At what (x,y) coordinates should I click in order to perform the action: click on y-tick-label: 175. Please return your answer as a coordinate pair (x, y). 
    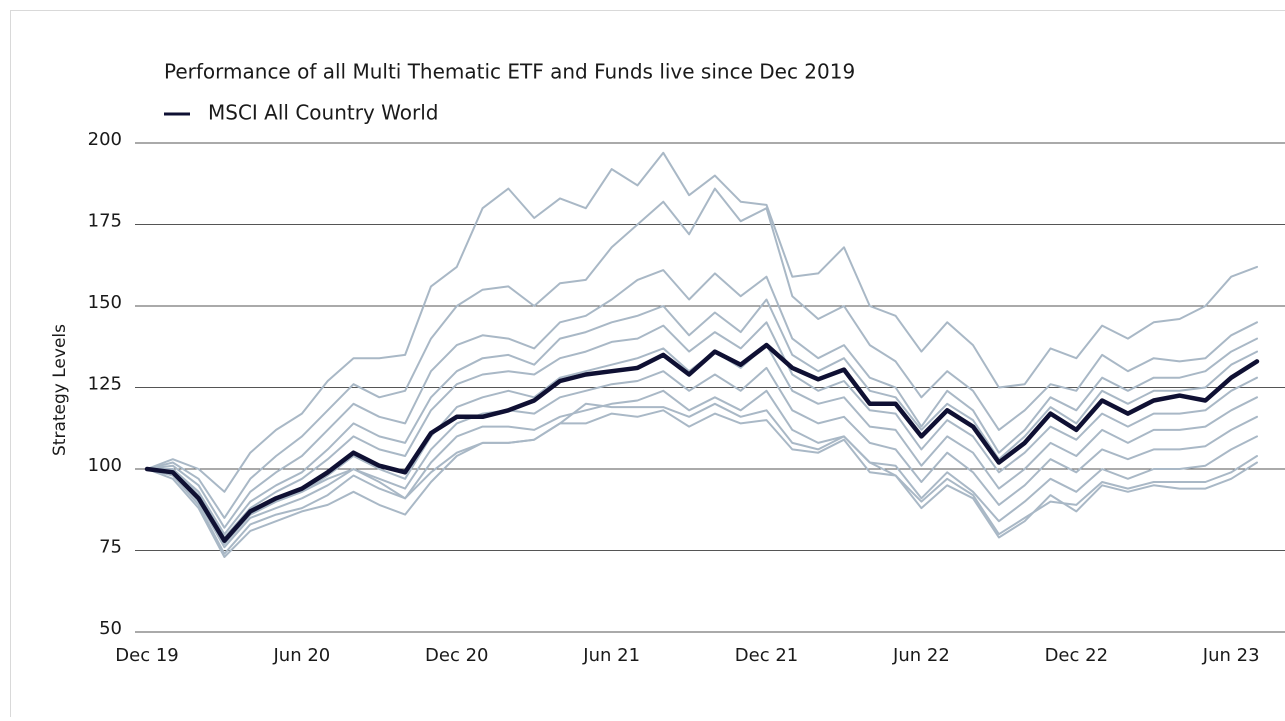
    Looking at the image, I should click on (105, 221).